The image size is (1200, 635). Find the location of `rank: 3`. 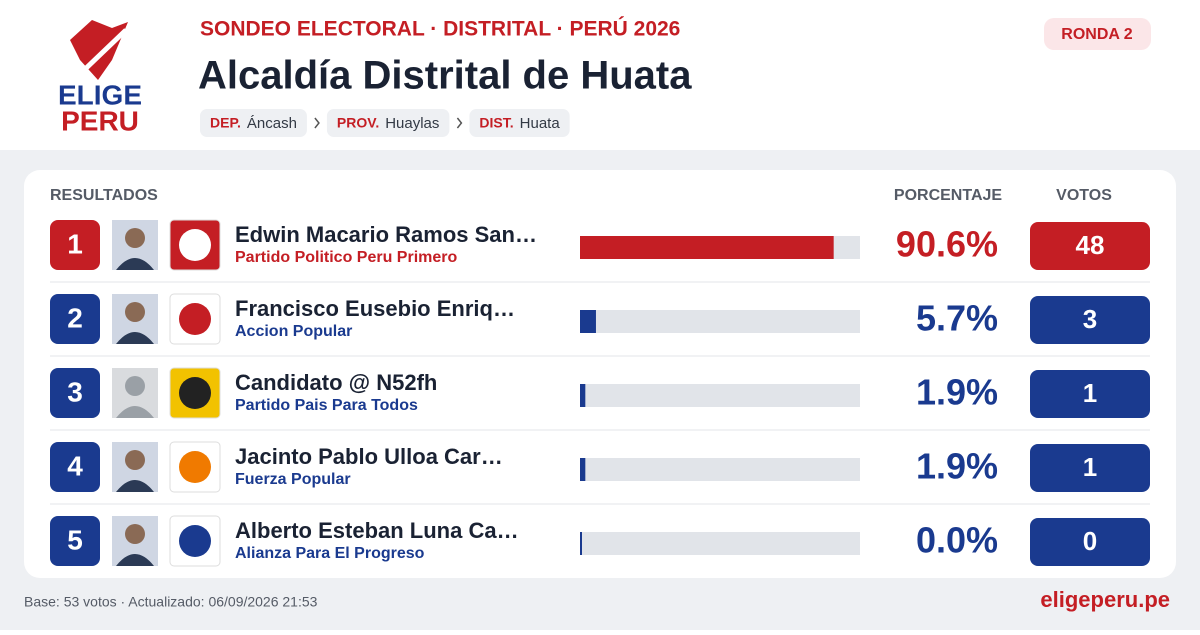

rank: 3 is located at coordinates (75, 391).